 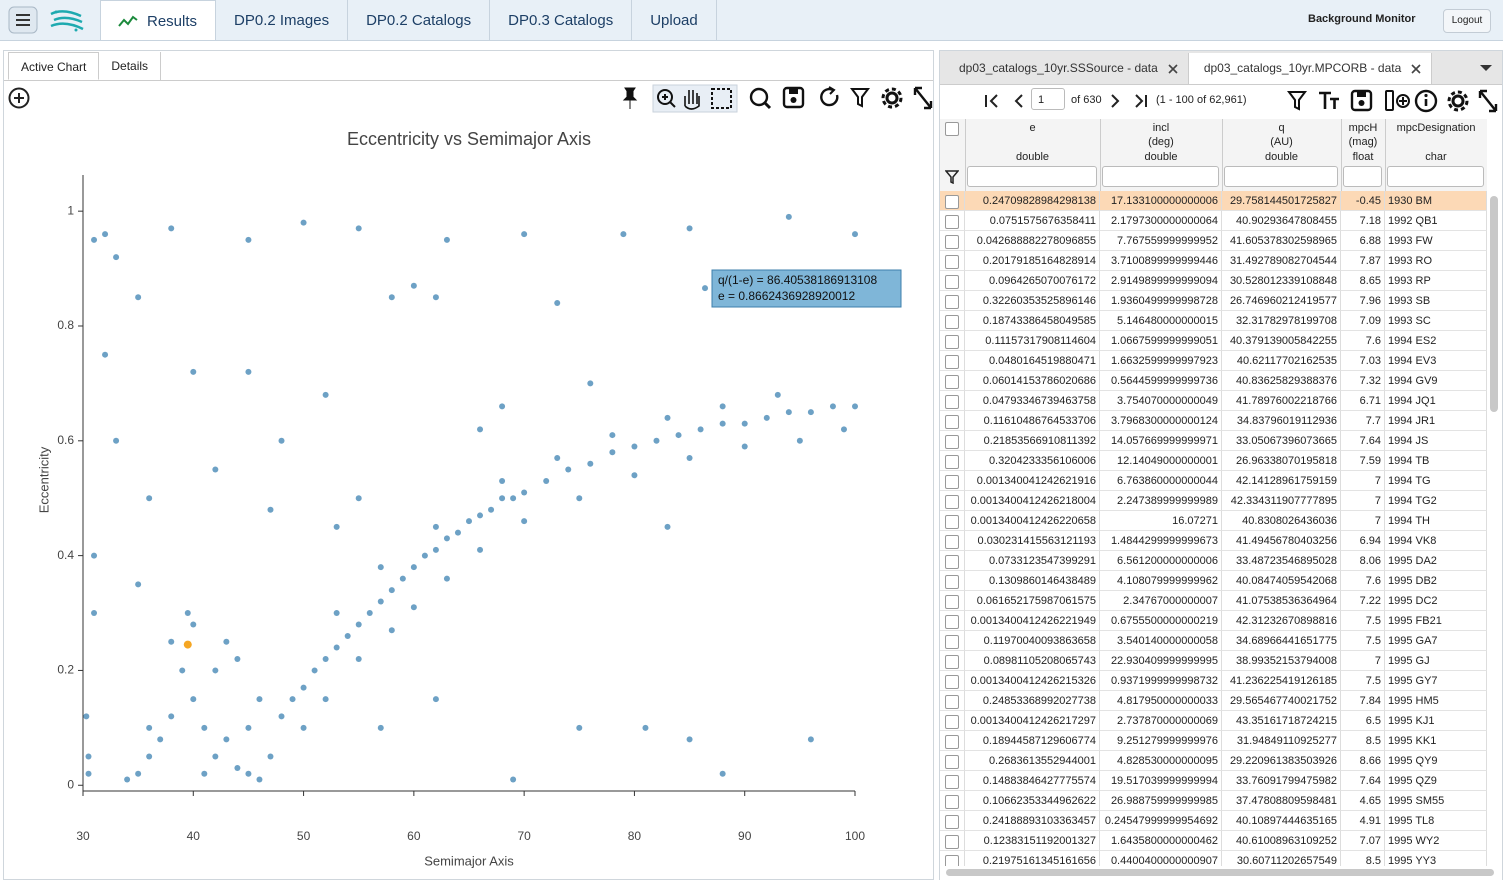 I want to click on table-cell: 4.828530000000095, so click(x=1161, y=761).